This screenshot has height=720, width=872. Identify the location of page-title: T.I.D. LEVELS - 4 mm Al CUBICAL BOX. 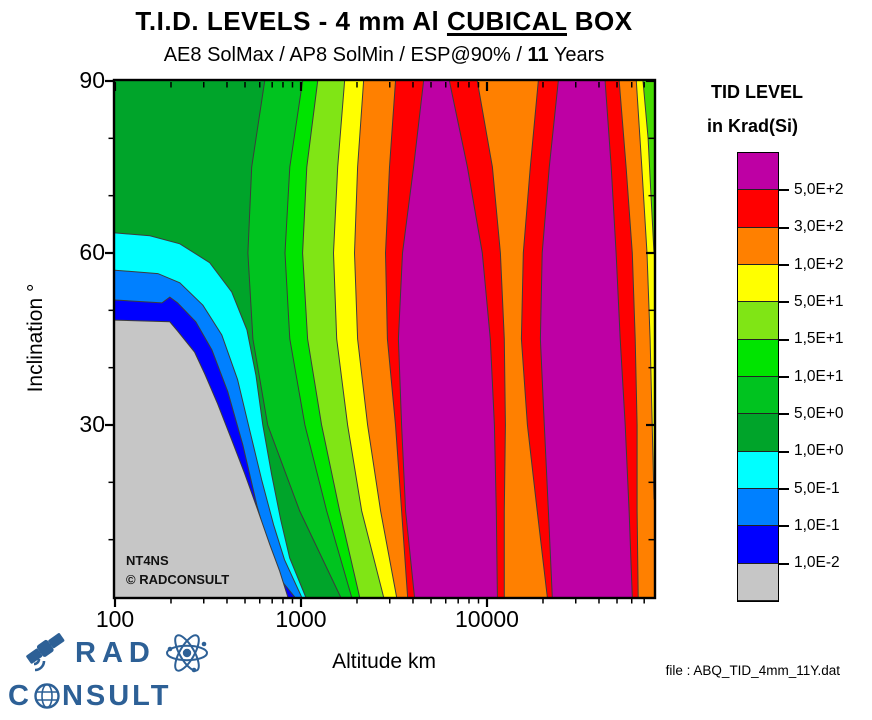
(384, 21).